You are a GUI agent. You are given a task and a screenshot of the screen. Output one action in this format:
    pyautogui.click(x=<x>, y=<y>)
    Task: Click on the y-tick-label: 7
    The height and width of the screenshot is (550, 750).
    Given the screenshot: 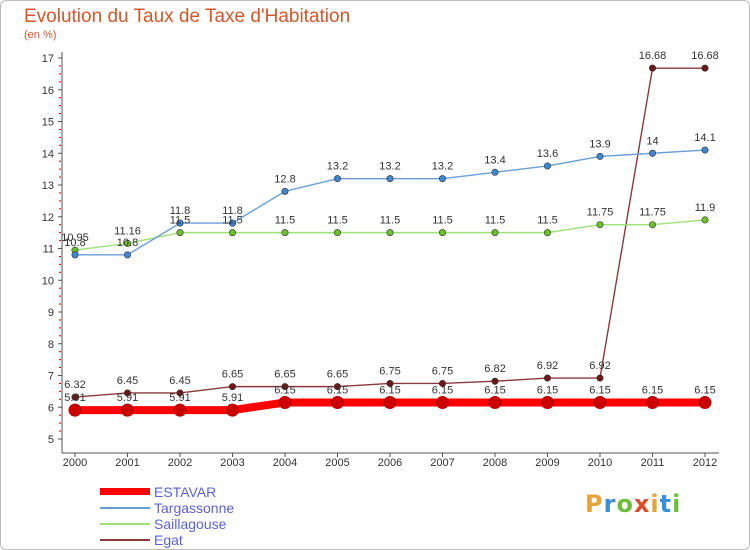 What is the action you would take?
    pyautogui.click(x=51, y=377)
    